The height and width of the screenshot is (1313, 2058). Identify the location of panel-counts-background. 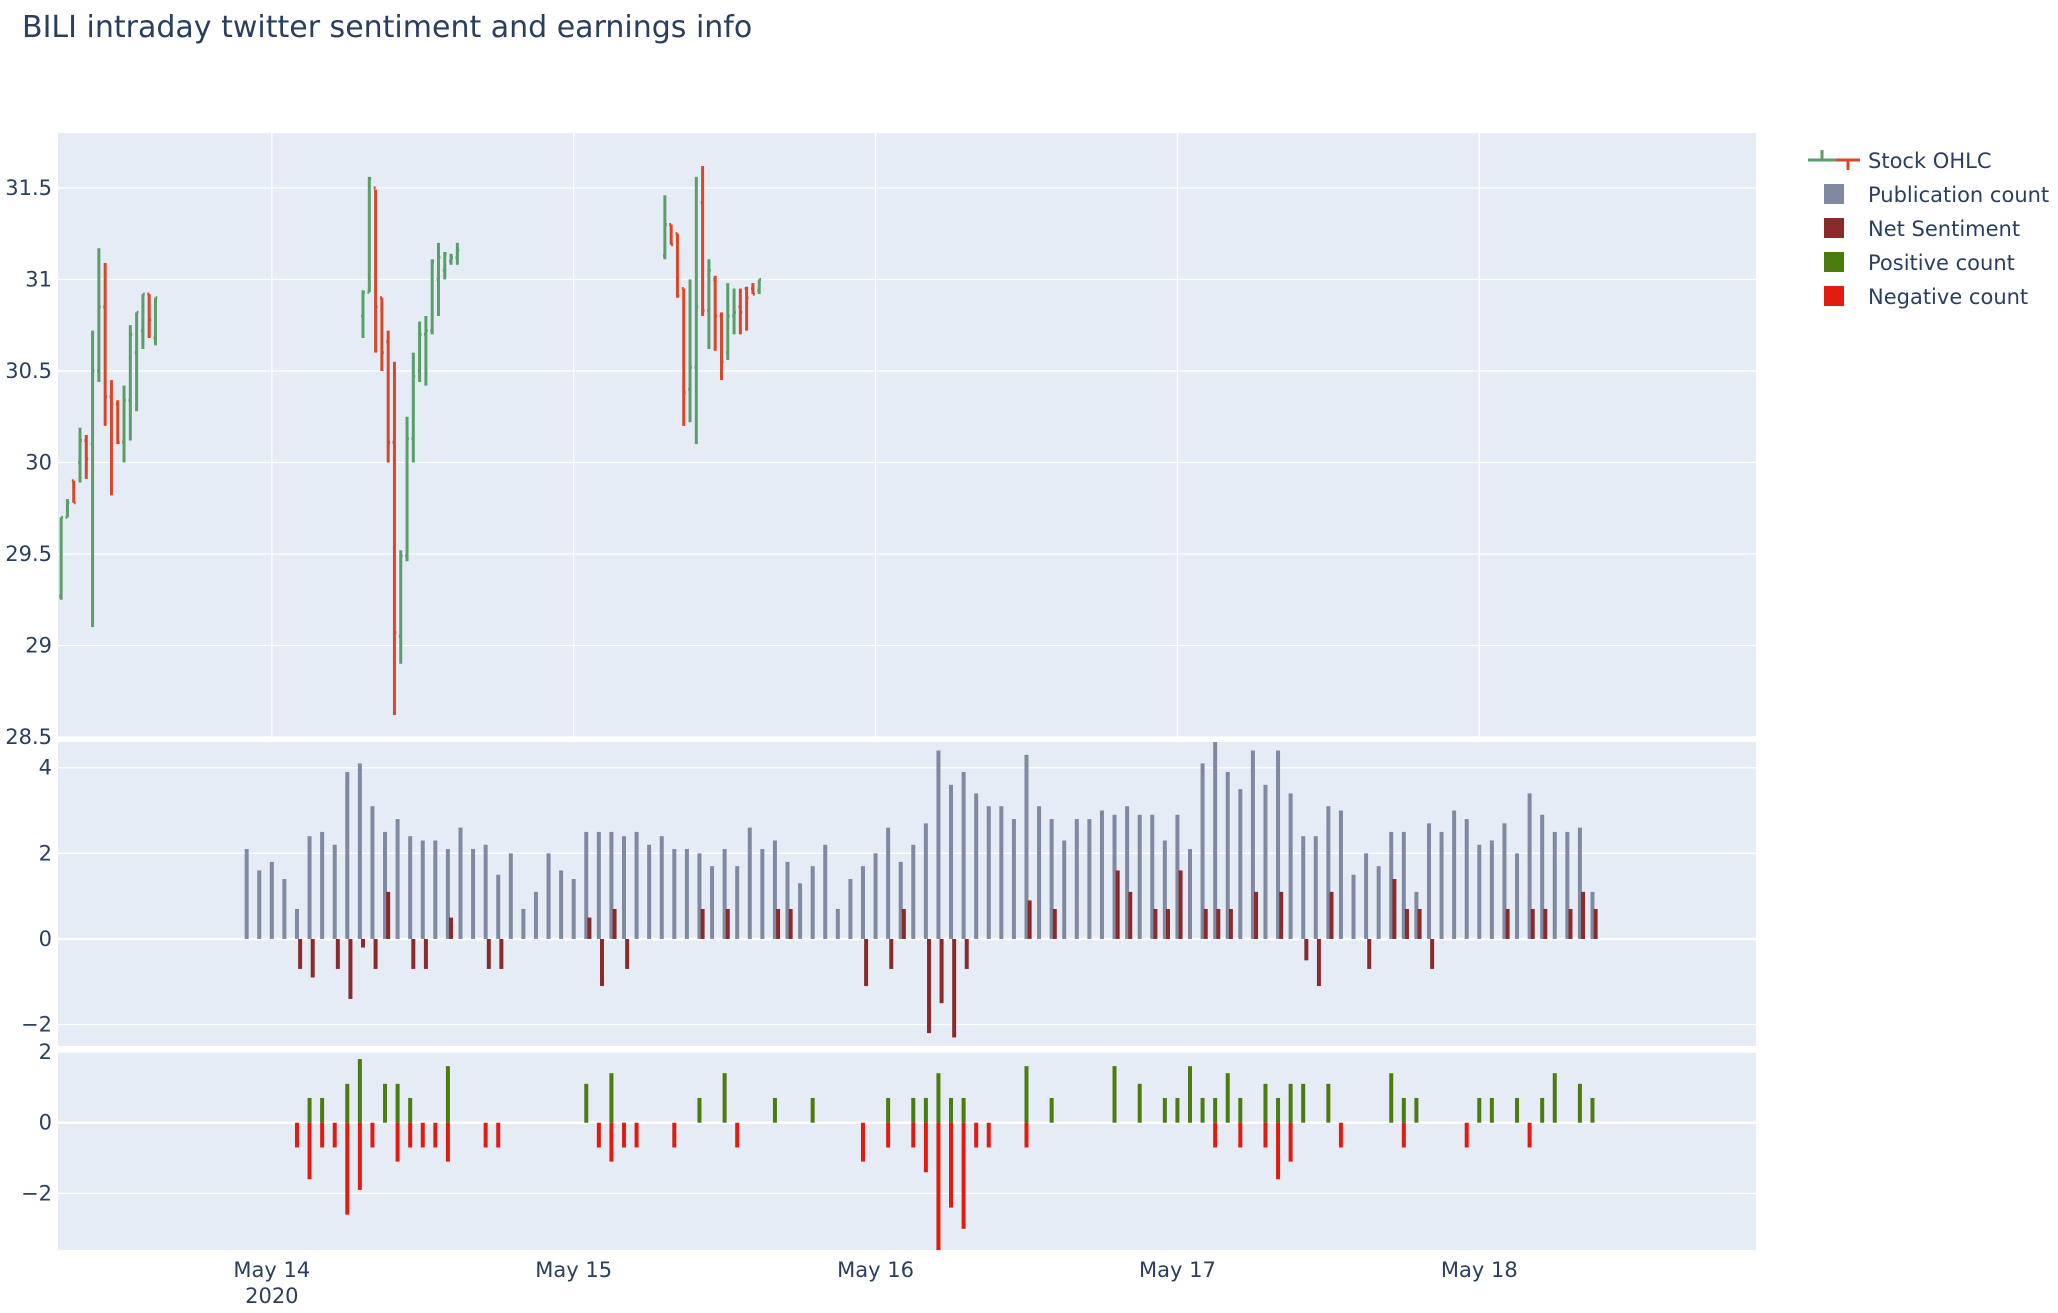
(907, 1151).